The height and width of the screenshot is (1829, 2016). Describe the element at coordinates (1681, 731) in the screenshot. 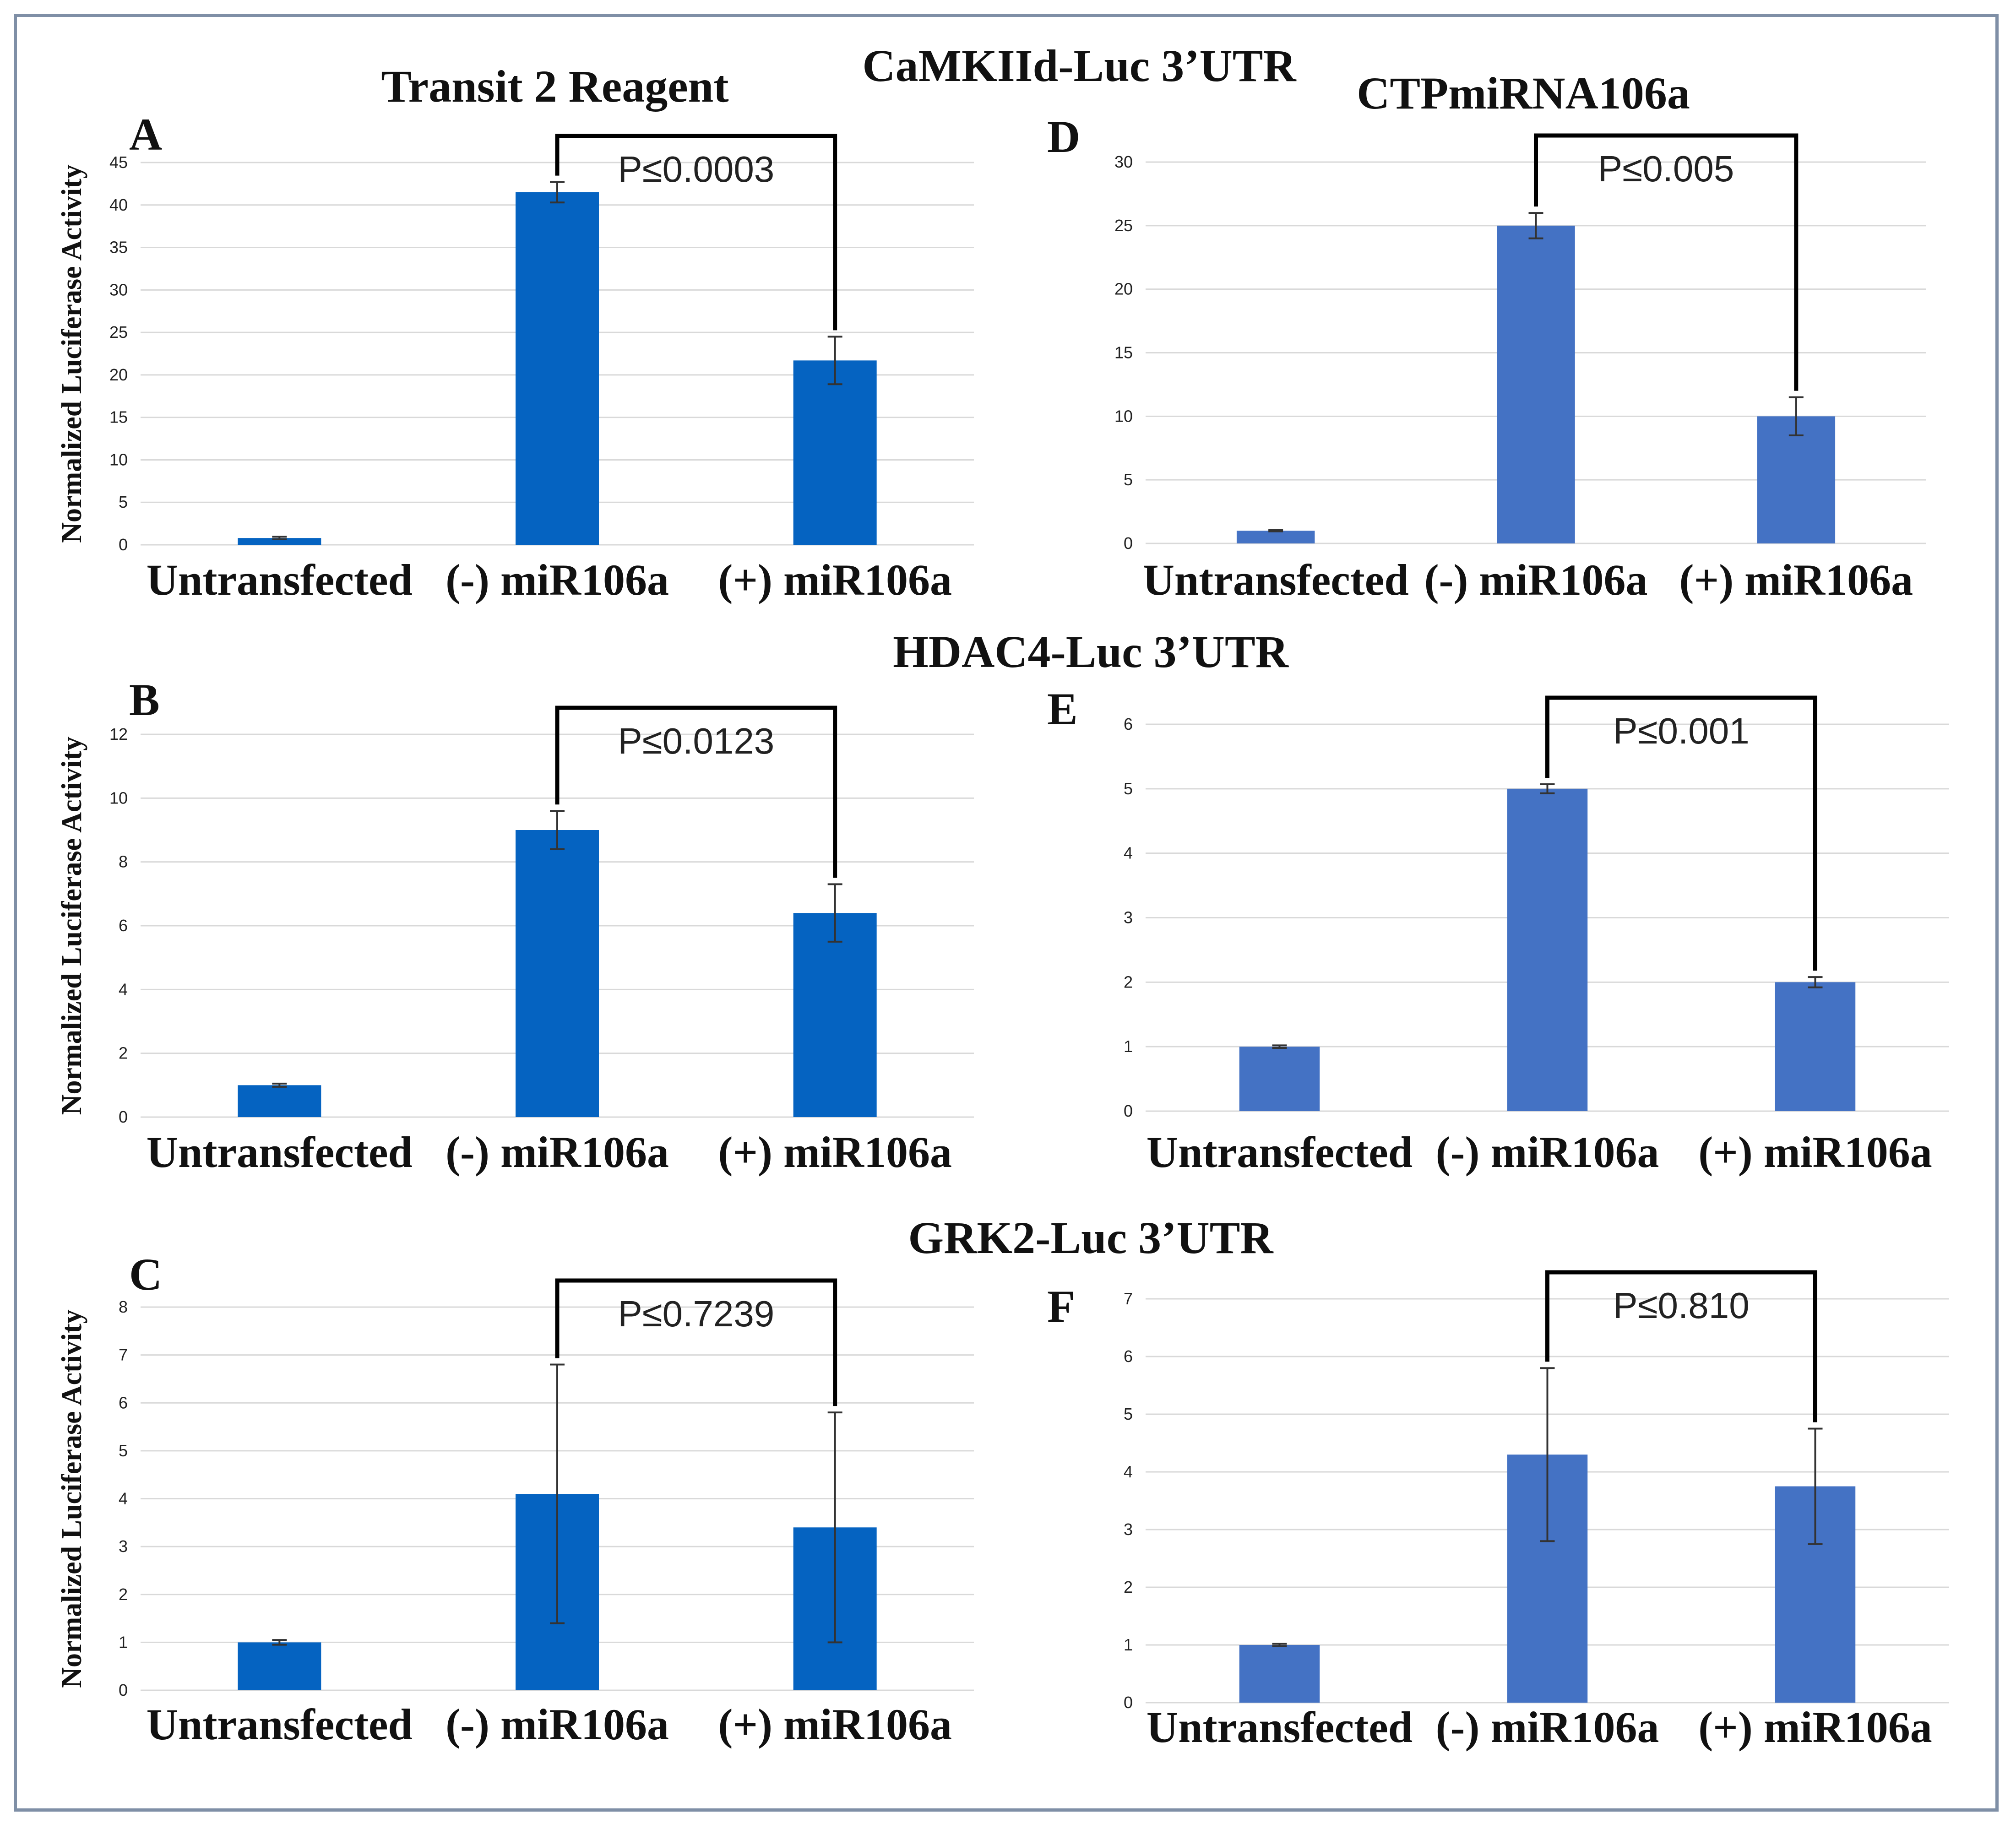

I see `p-value-e: P≤0.001` at that location.